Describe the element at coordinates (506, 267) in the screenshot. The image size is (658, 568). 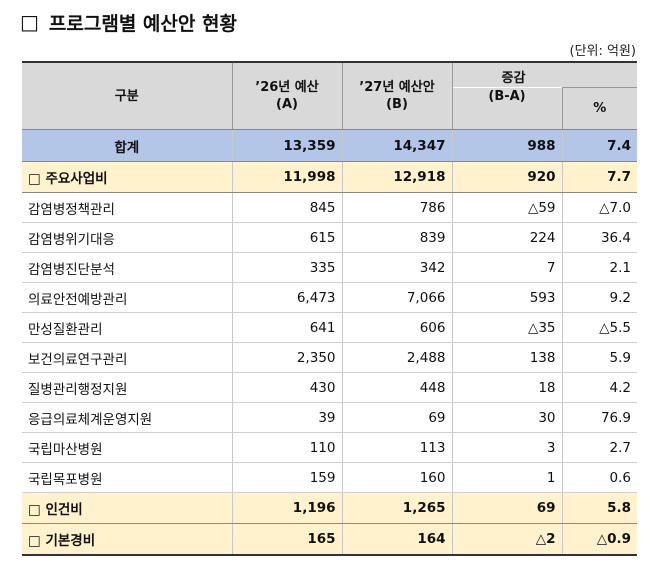
I see `cell-change: 7` at that location.